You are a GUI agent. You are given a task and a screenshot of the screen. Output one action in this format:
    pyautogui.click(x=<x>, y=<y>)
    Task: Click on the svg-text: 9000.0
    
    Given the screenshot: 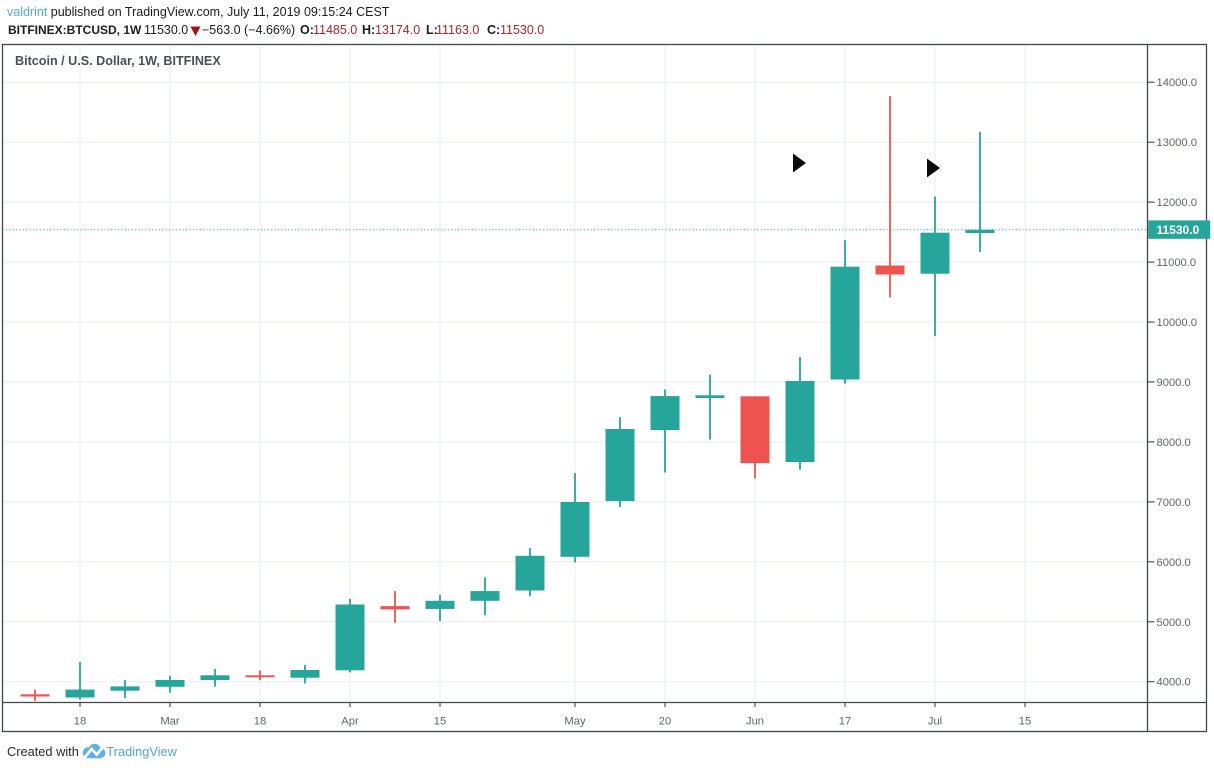 What is the action you would take?
    pyautogui.click(x=1174, y=383)
    